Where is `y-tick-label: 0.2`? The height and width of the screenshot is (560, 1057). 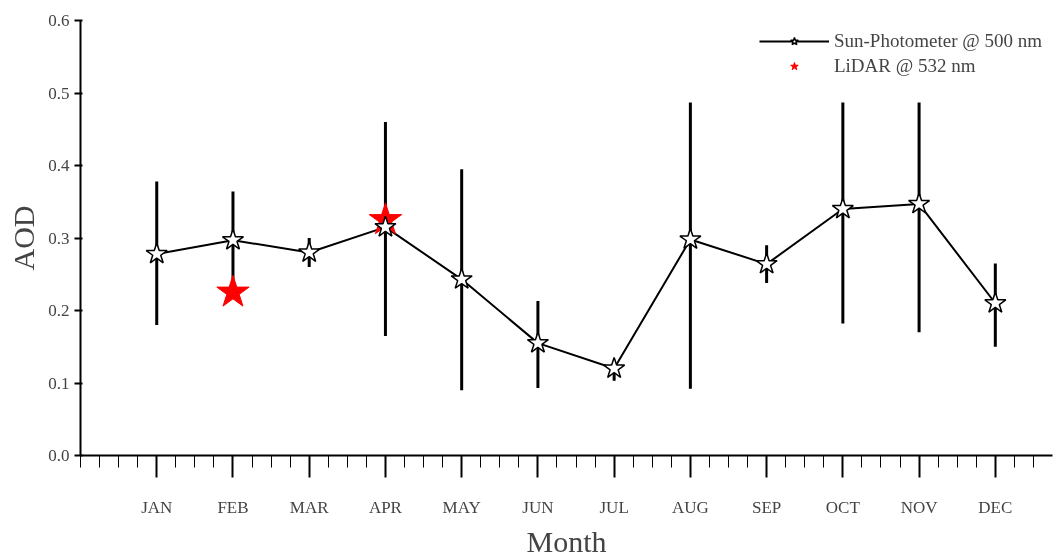
y-tick-label: 0.2 is located at coordinates (59, 310).